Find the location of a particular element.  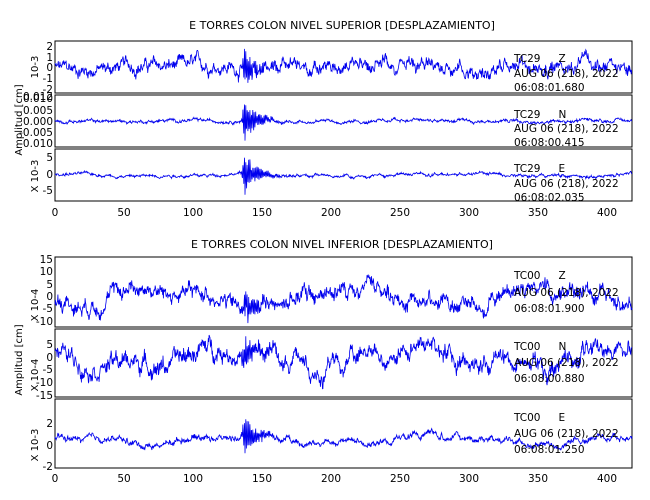

station-component: TC00 N is located at coordinates (539, 347).